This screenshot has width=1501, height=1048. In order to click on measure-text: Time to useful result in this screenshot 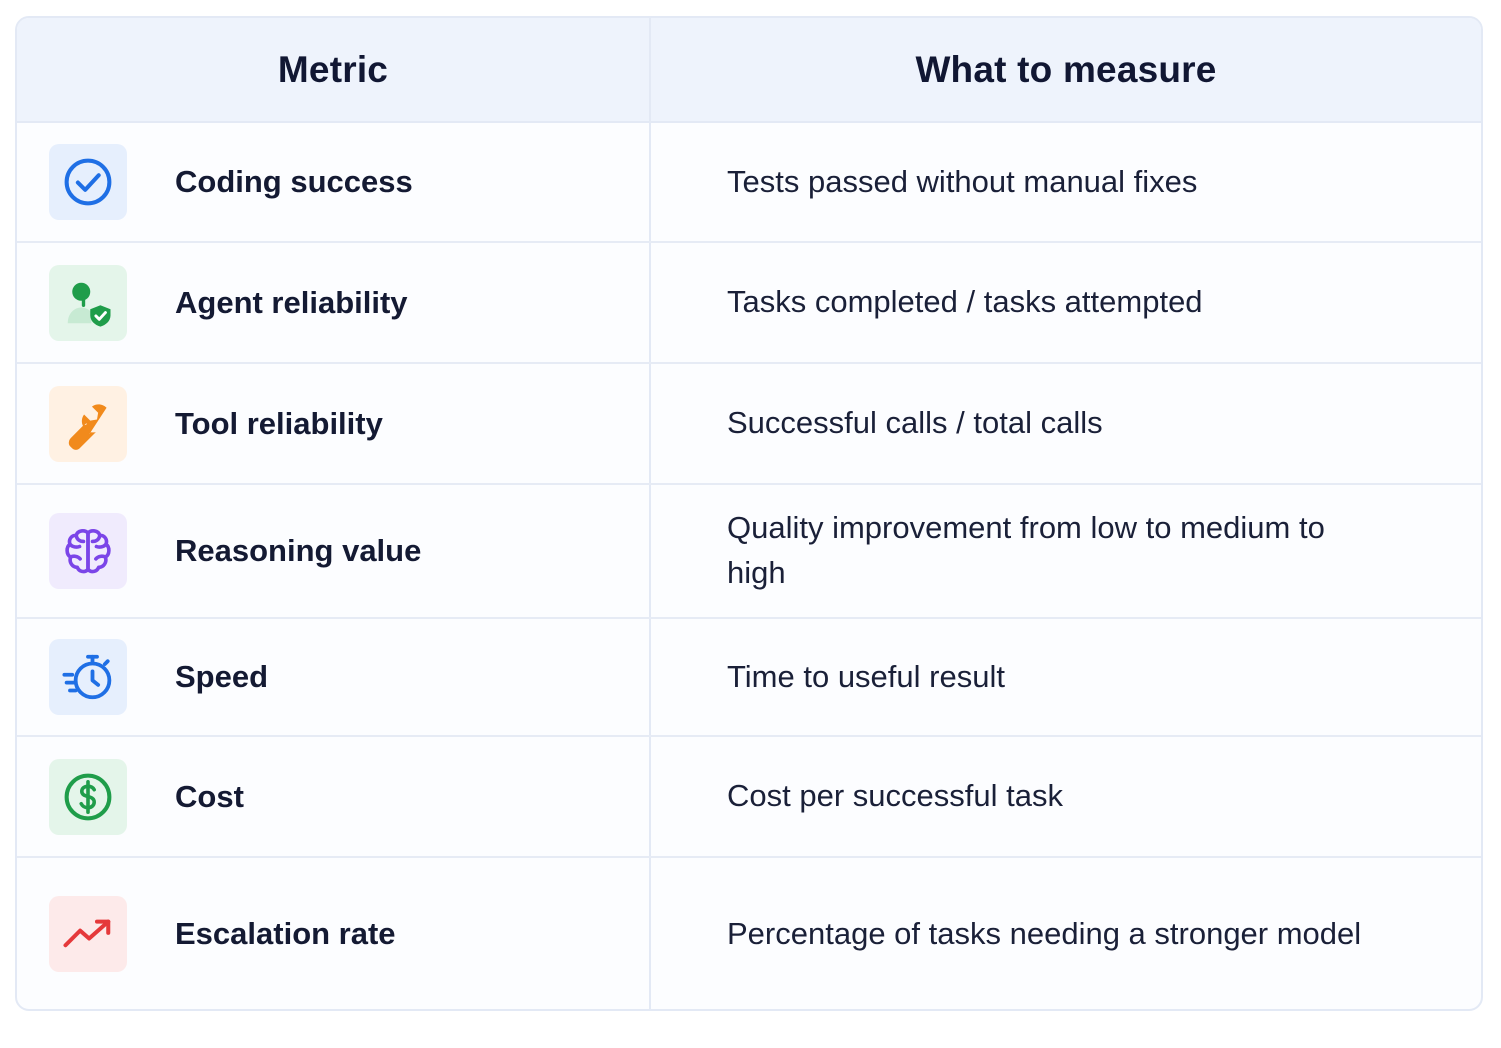, I will do `click(866, 676)`.